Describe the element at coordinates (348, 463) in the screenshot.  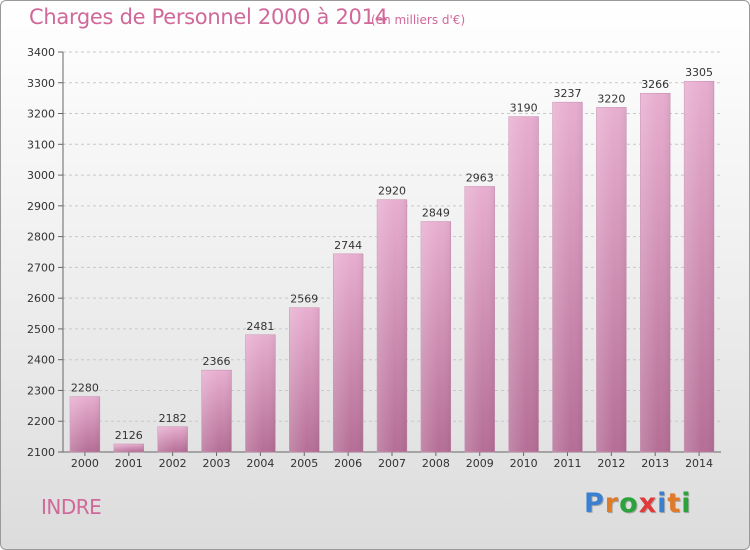
I see `x-tick-label: 2006` at that location.